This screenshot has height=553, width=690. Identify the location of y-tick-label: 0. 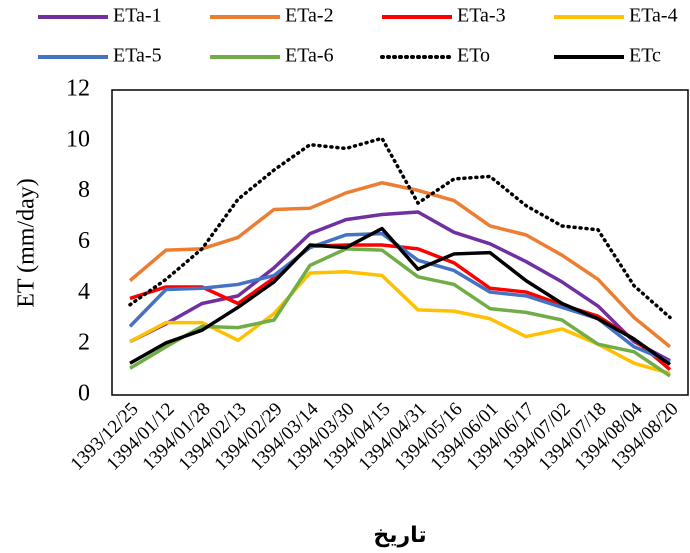
(84, 394).